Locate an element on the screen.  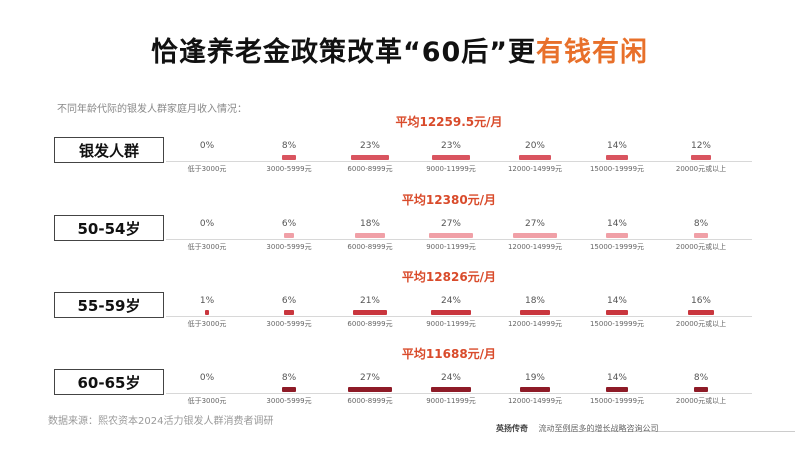
footer: 英扬传奇 流动至例居多的增长战略咨询公司 is located at coordinates (577, 428).